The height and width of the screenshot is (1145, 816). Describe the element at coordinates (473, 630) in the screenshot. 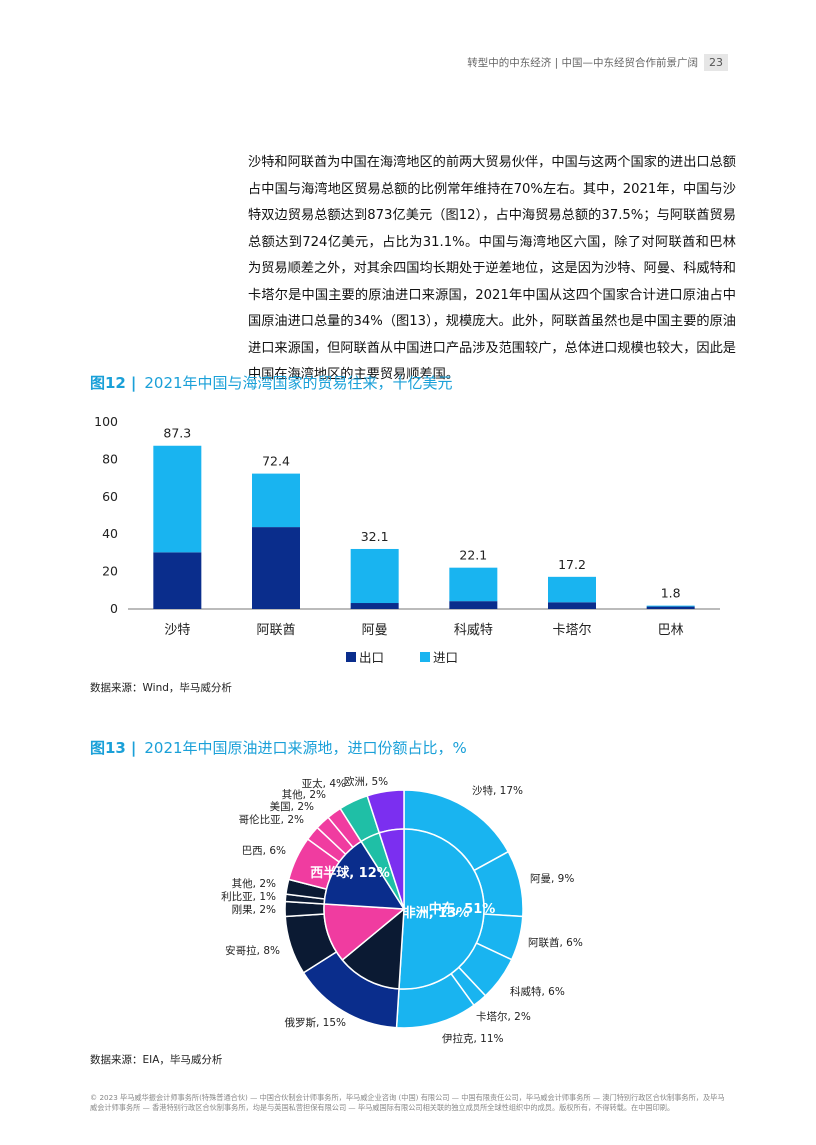

I see `x-category-label: 科威特` at that location.